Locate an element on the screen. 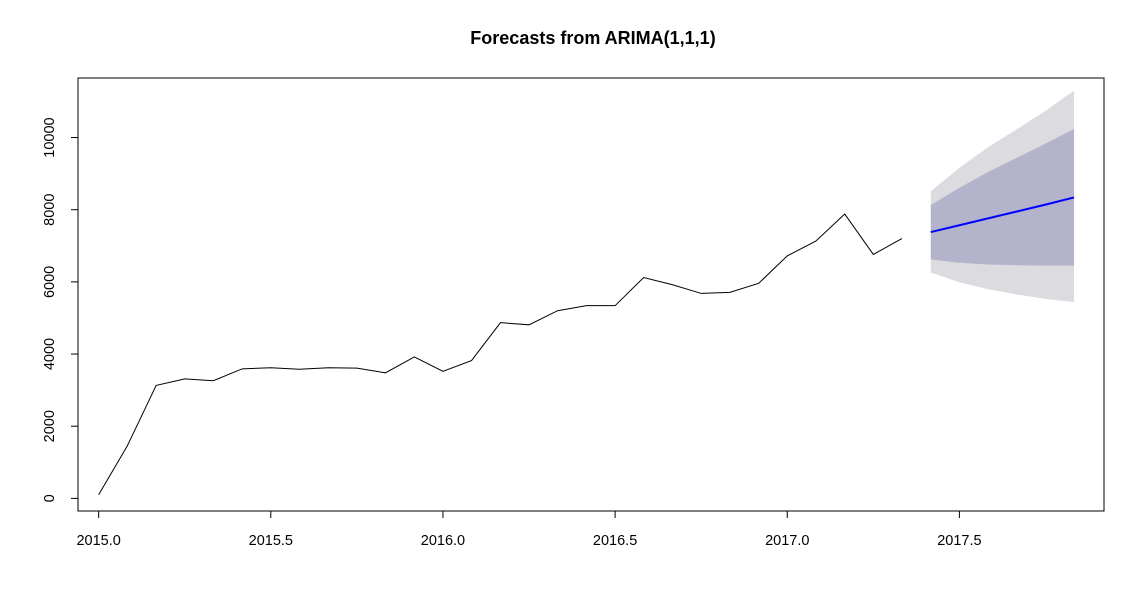 The width and height of the screenshot is (1146, 609). chart-title: Forecasts from ARIMA(1,1,1) is located at coordinates (593, 38).